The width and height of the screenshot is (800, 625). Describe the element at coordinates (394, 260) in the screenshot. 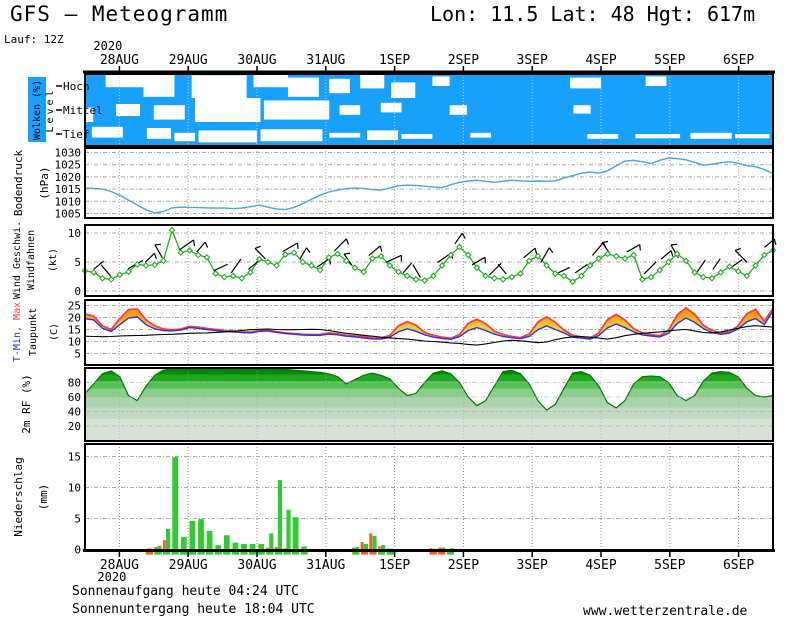

I see `wind-panel: 0 5 10 Wind Geschwi. Windfahnen (kt)` at that location.